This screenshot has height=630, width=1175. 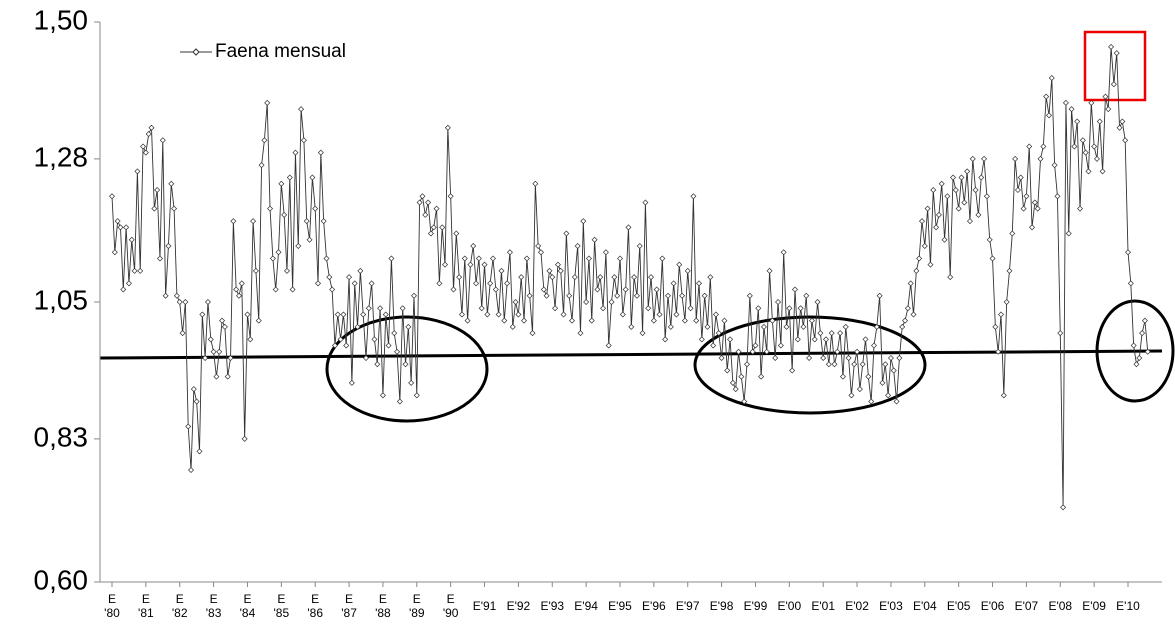 I want to click on x-tick-label: E'04, so click(x=924, y=606).